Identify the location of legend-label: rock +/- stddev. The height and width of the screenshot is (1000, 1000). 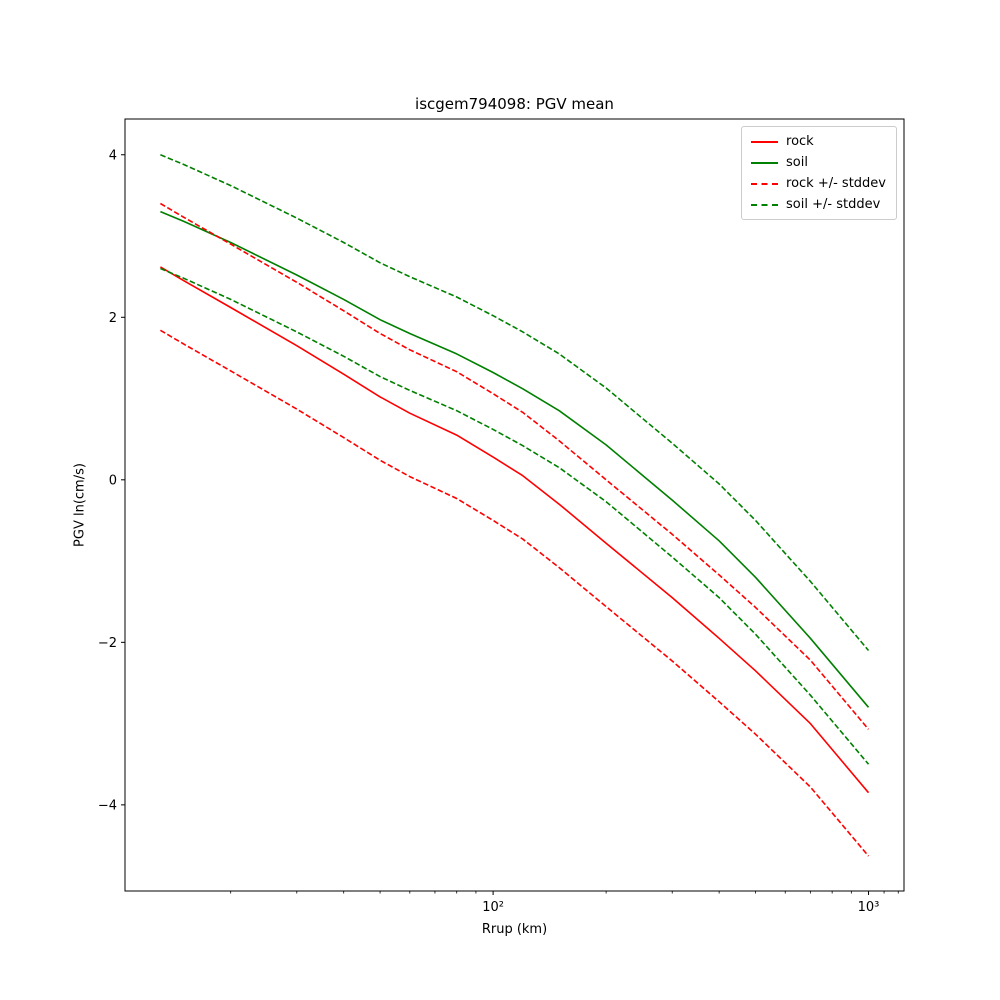
(836, 183).